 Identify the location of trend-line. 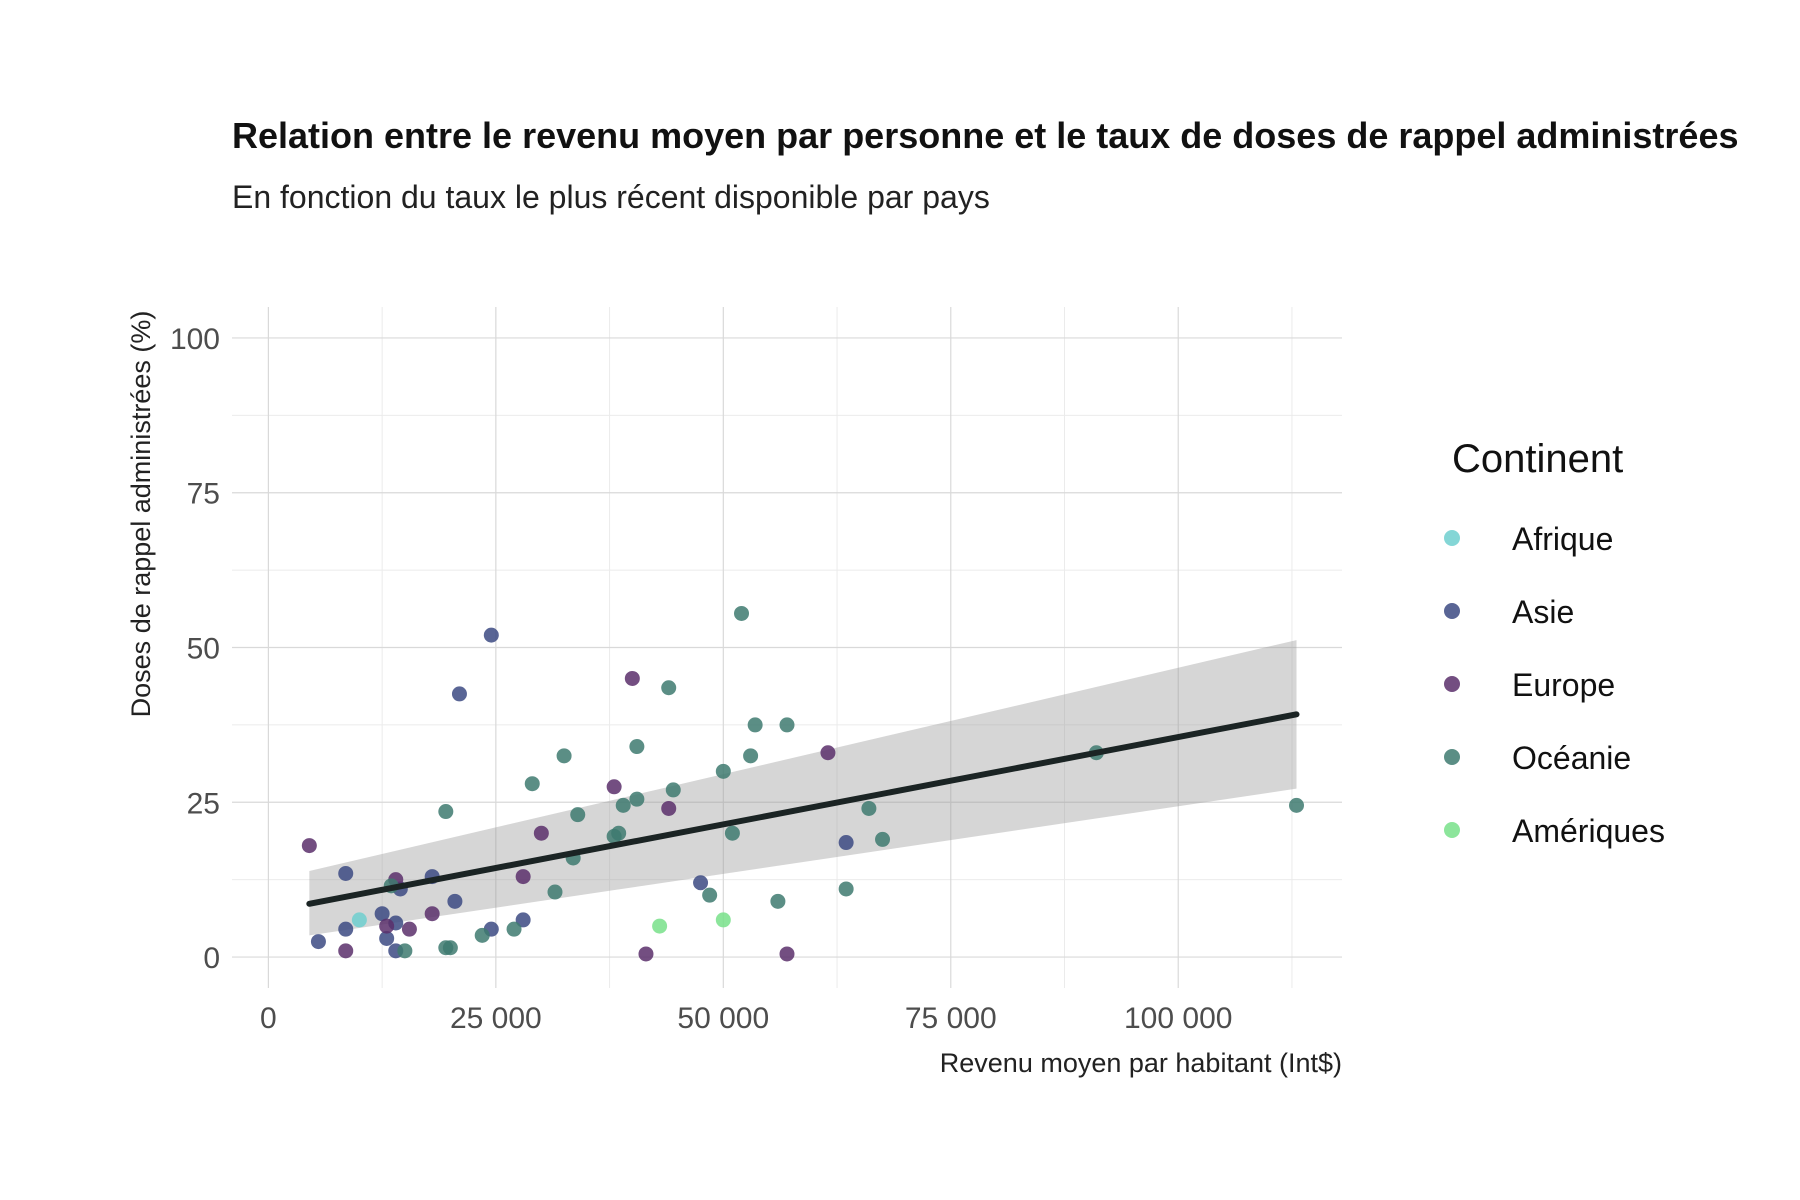
(803, 809).